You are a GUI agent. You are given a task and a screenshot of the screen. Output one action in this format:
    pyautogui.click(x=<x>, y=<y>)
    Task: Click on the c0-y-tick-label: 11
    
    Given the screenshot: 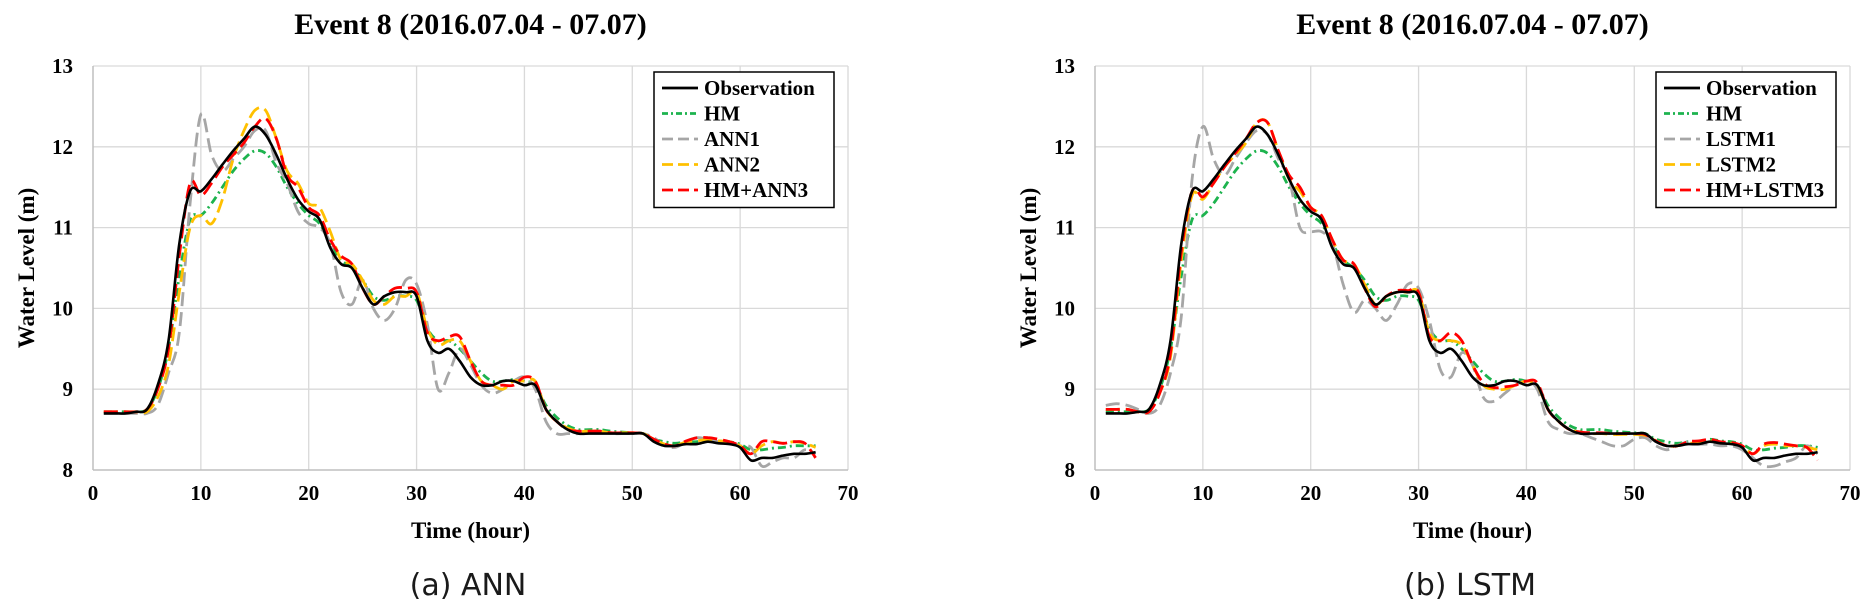 What is the action you would take?
    pyautogui.click(x=63, y=228)
    